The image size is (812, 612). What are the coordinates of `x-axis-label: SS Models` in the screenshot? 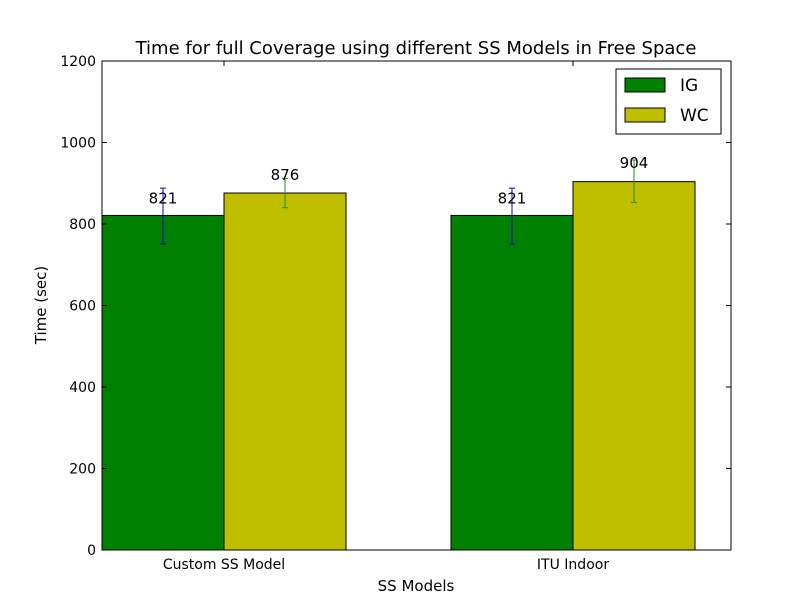 It's located at (416, 586).